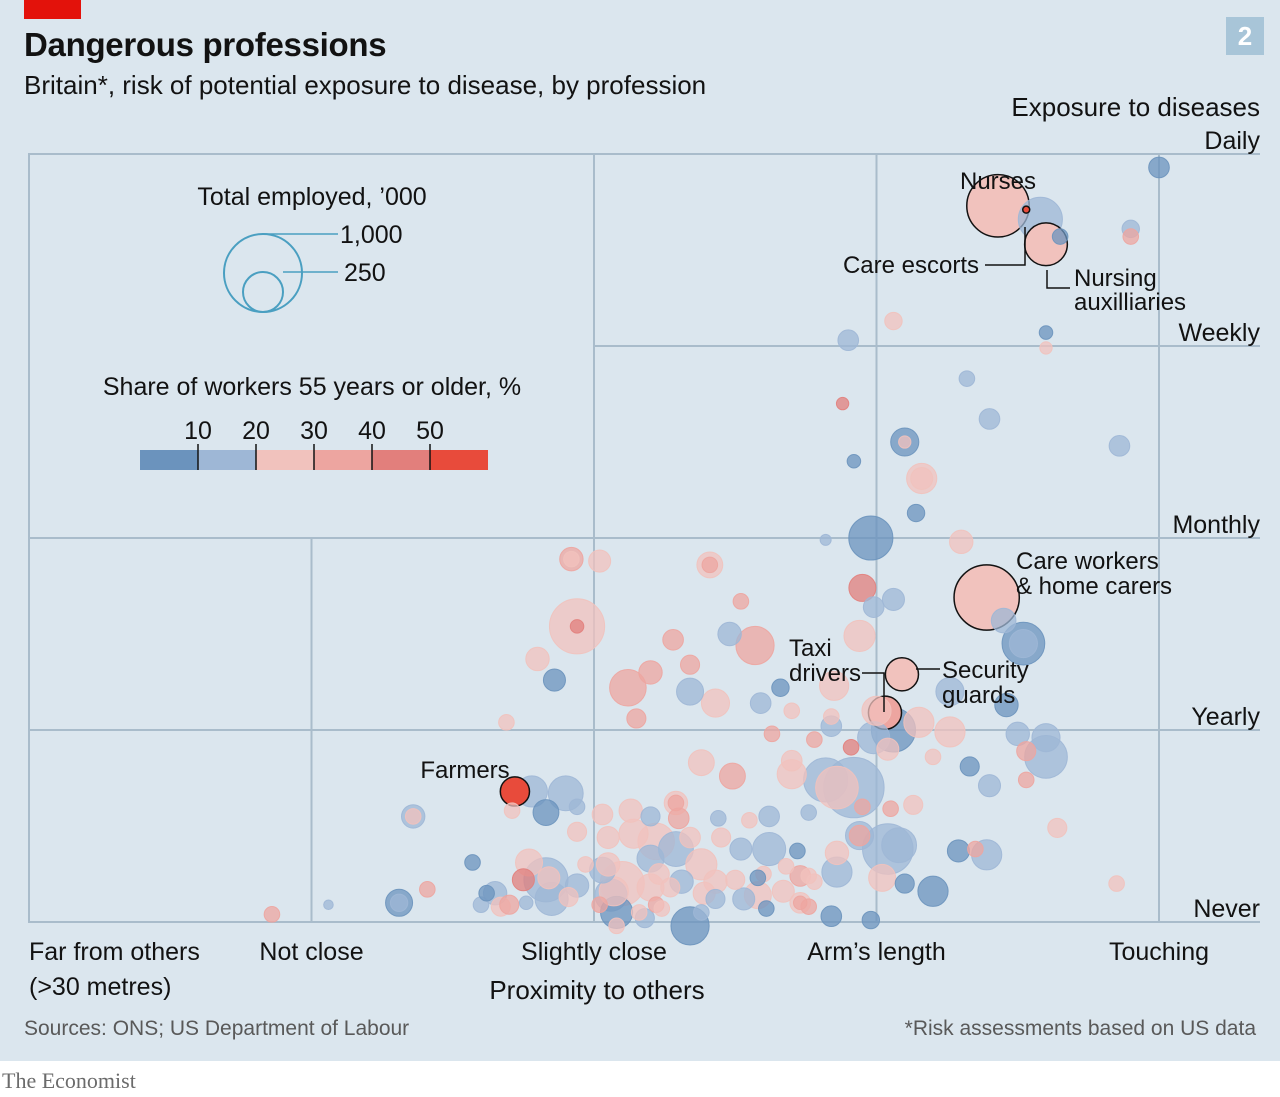 This screenshot has width=1280, height=1097. I want to click on size-legend: Total employed, ’000 1,000 250, so click(312, 248).